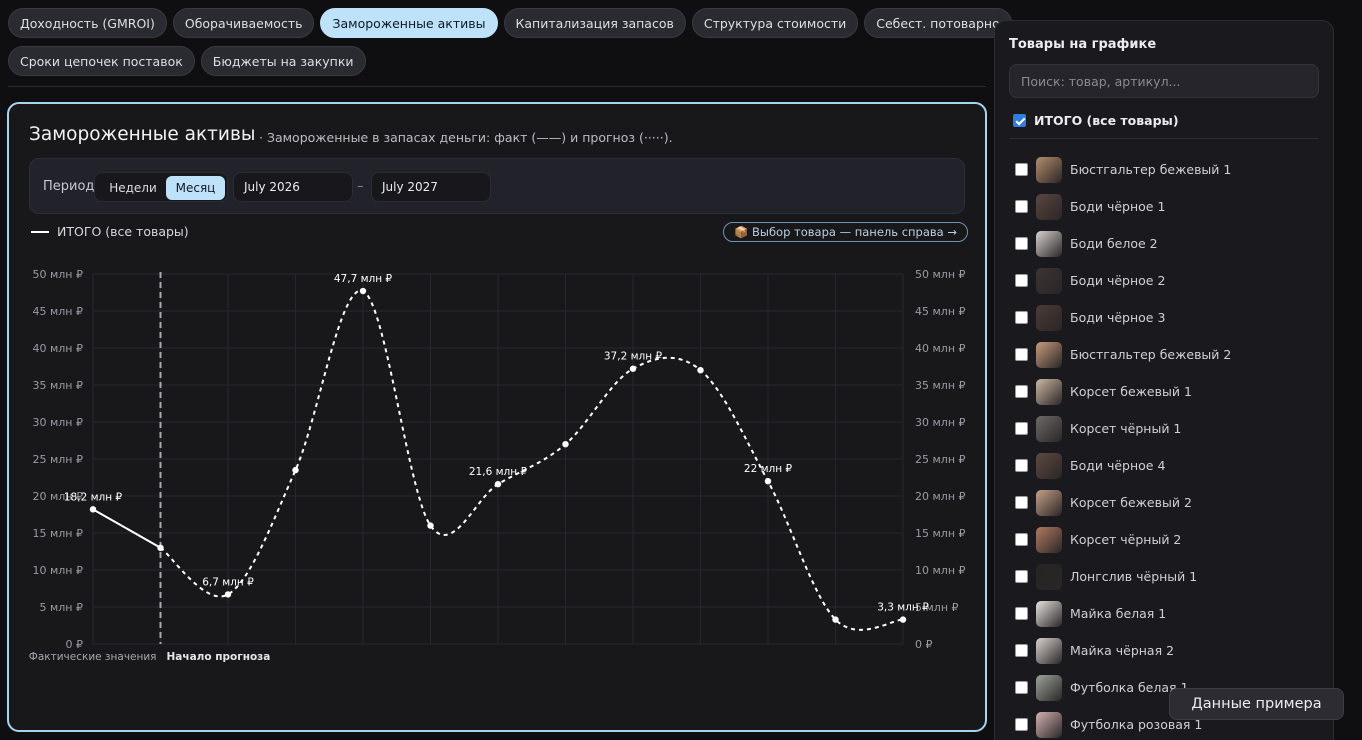 Image resolution: width=1362 pixels, height=740 pixels. I want to click on tab-1: Оборачиваемость, so click(243, 23).